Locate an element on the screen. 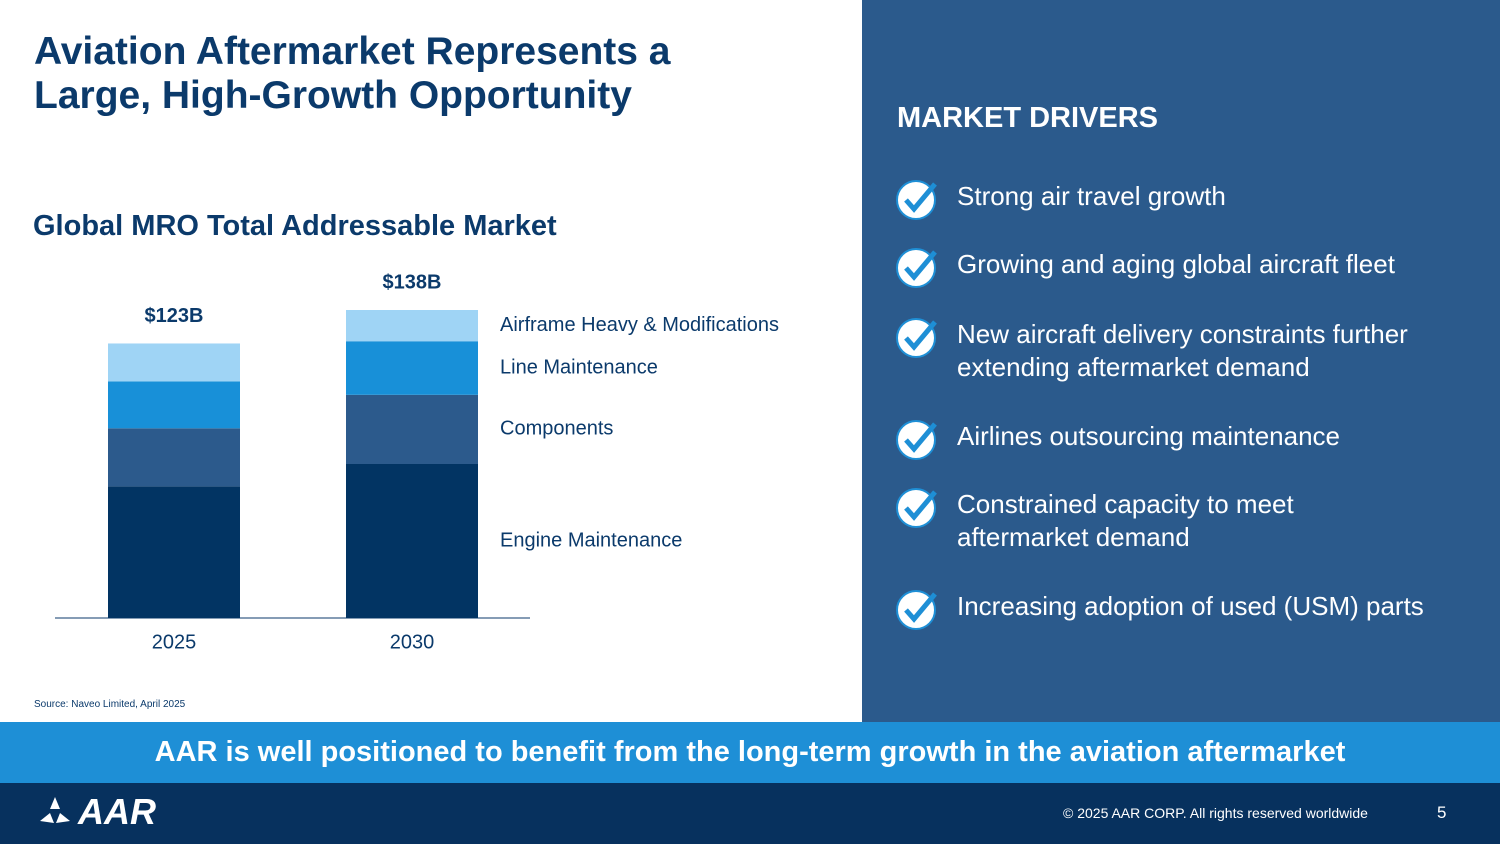 The width and height of the screenshot is (1500, 844). driver-item: Growing and aging global aircraft fleet is located at coordinates (1176, 264).